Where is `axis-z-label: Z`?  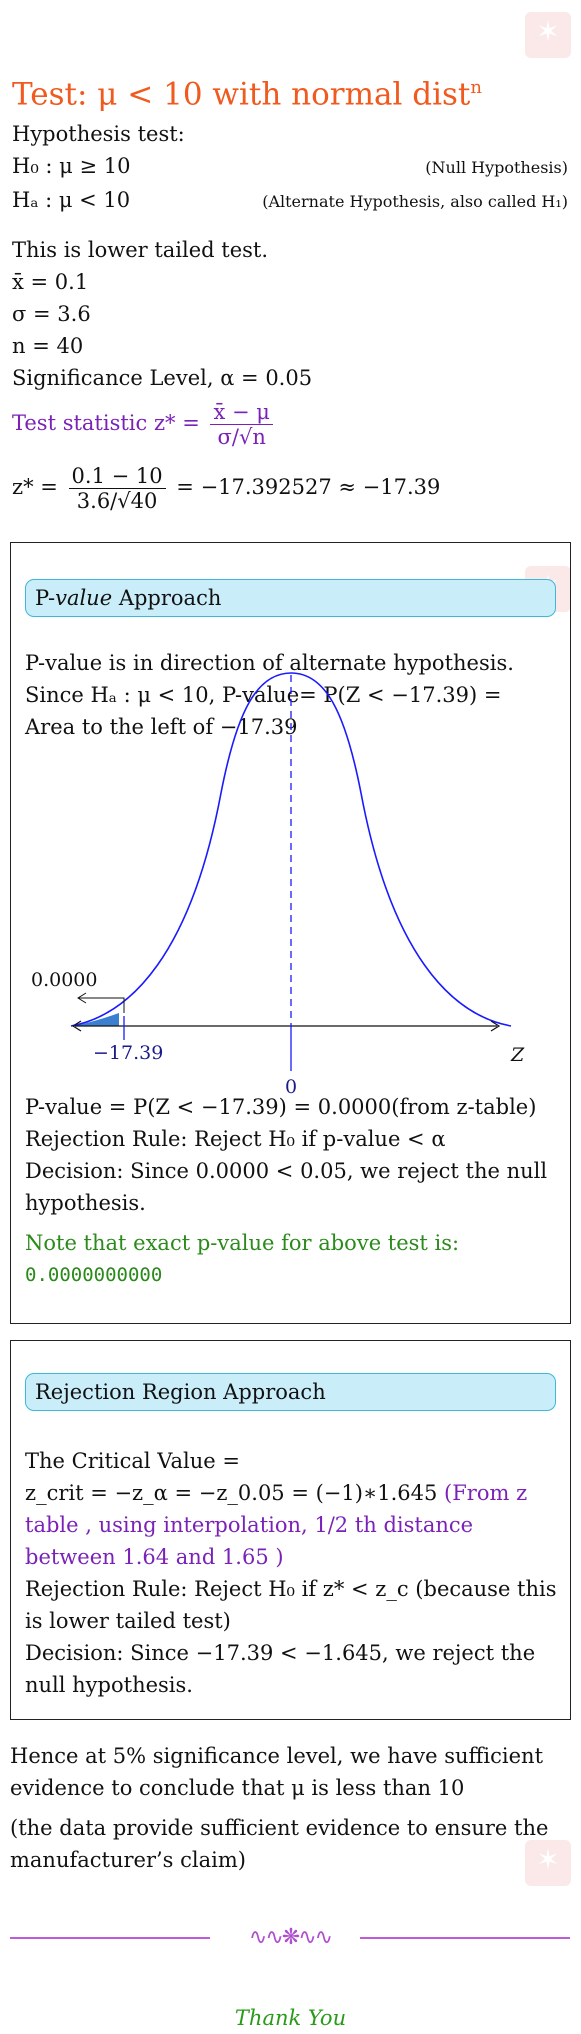
axis-z-label: Z is located at coordinates (517, 1055).